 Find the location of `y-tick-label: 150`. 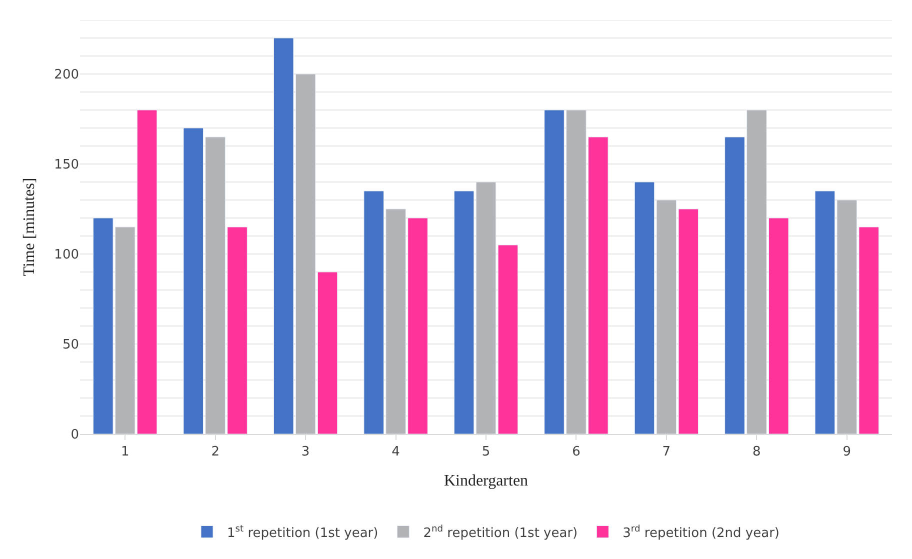

y-tick-label: 150 is located at coordinates (66, 165).